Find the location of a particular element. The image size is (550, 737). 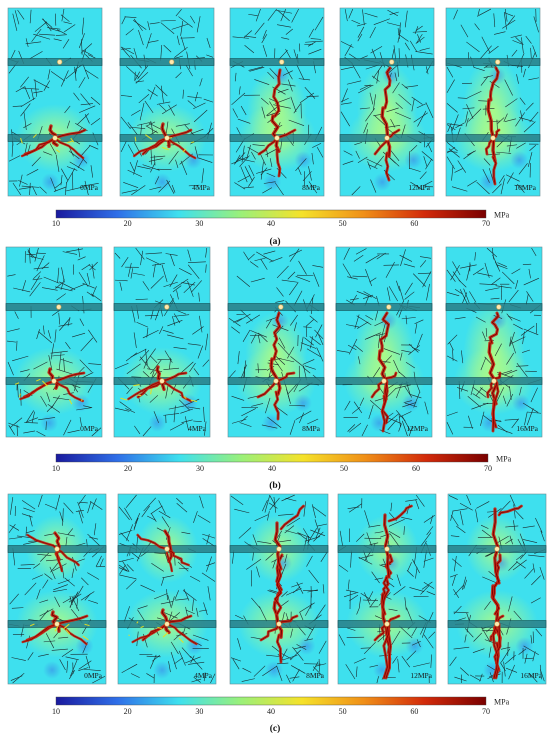

simulation-panel-b-1: 0MPa is located at coordinates (54, 342).